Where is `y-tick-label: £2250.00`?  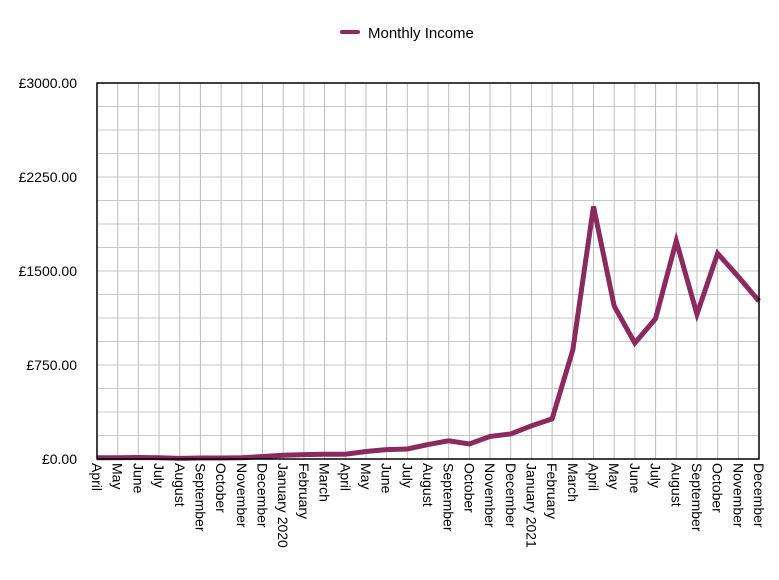
y-tick-label: £2250.00 is located at coordinates (48, 177).